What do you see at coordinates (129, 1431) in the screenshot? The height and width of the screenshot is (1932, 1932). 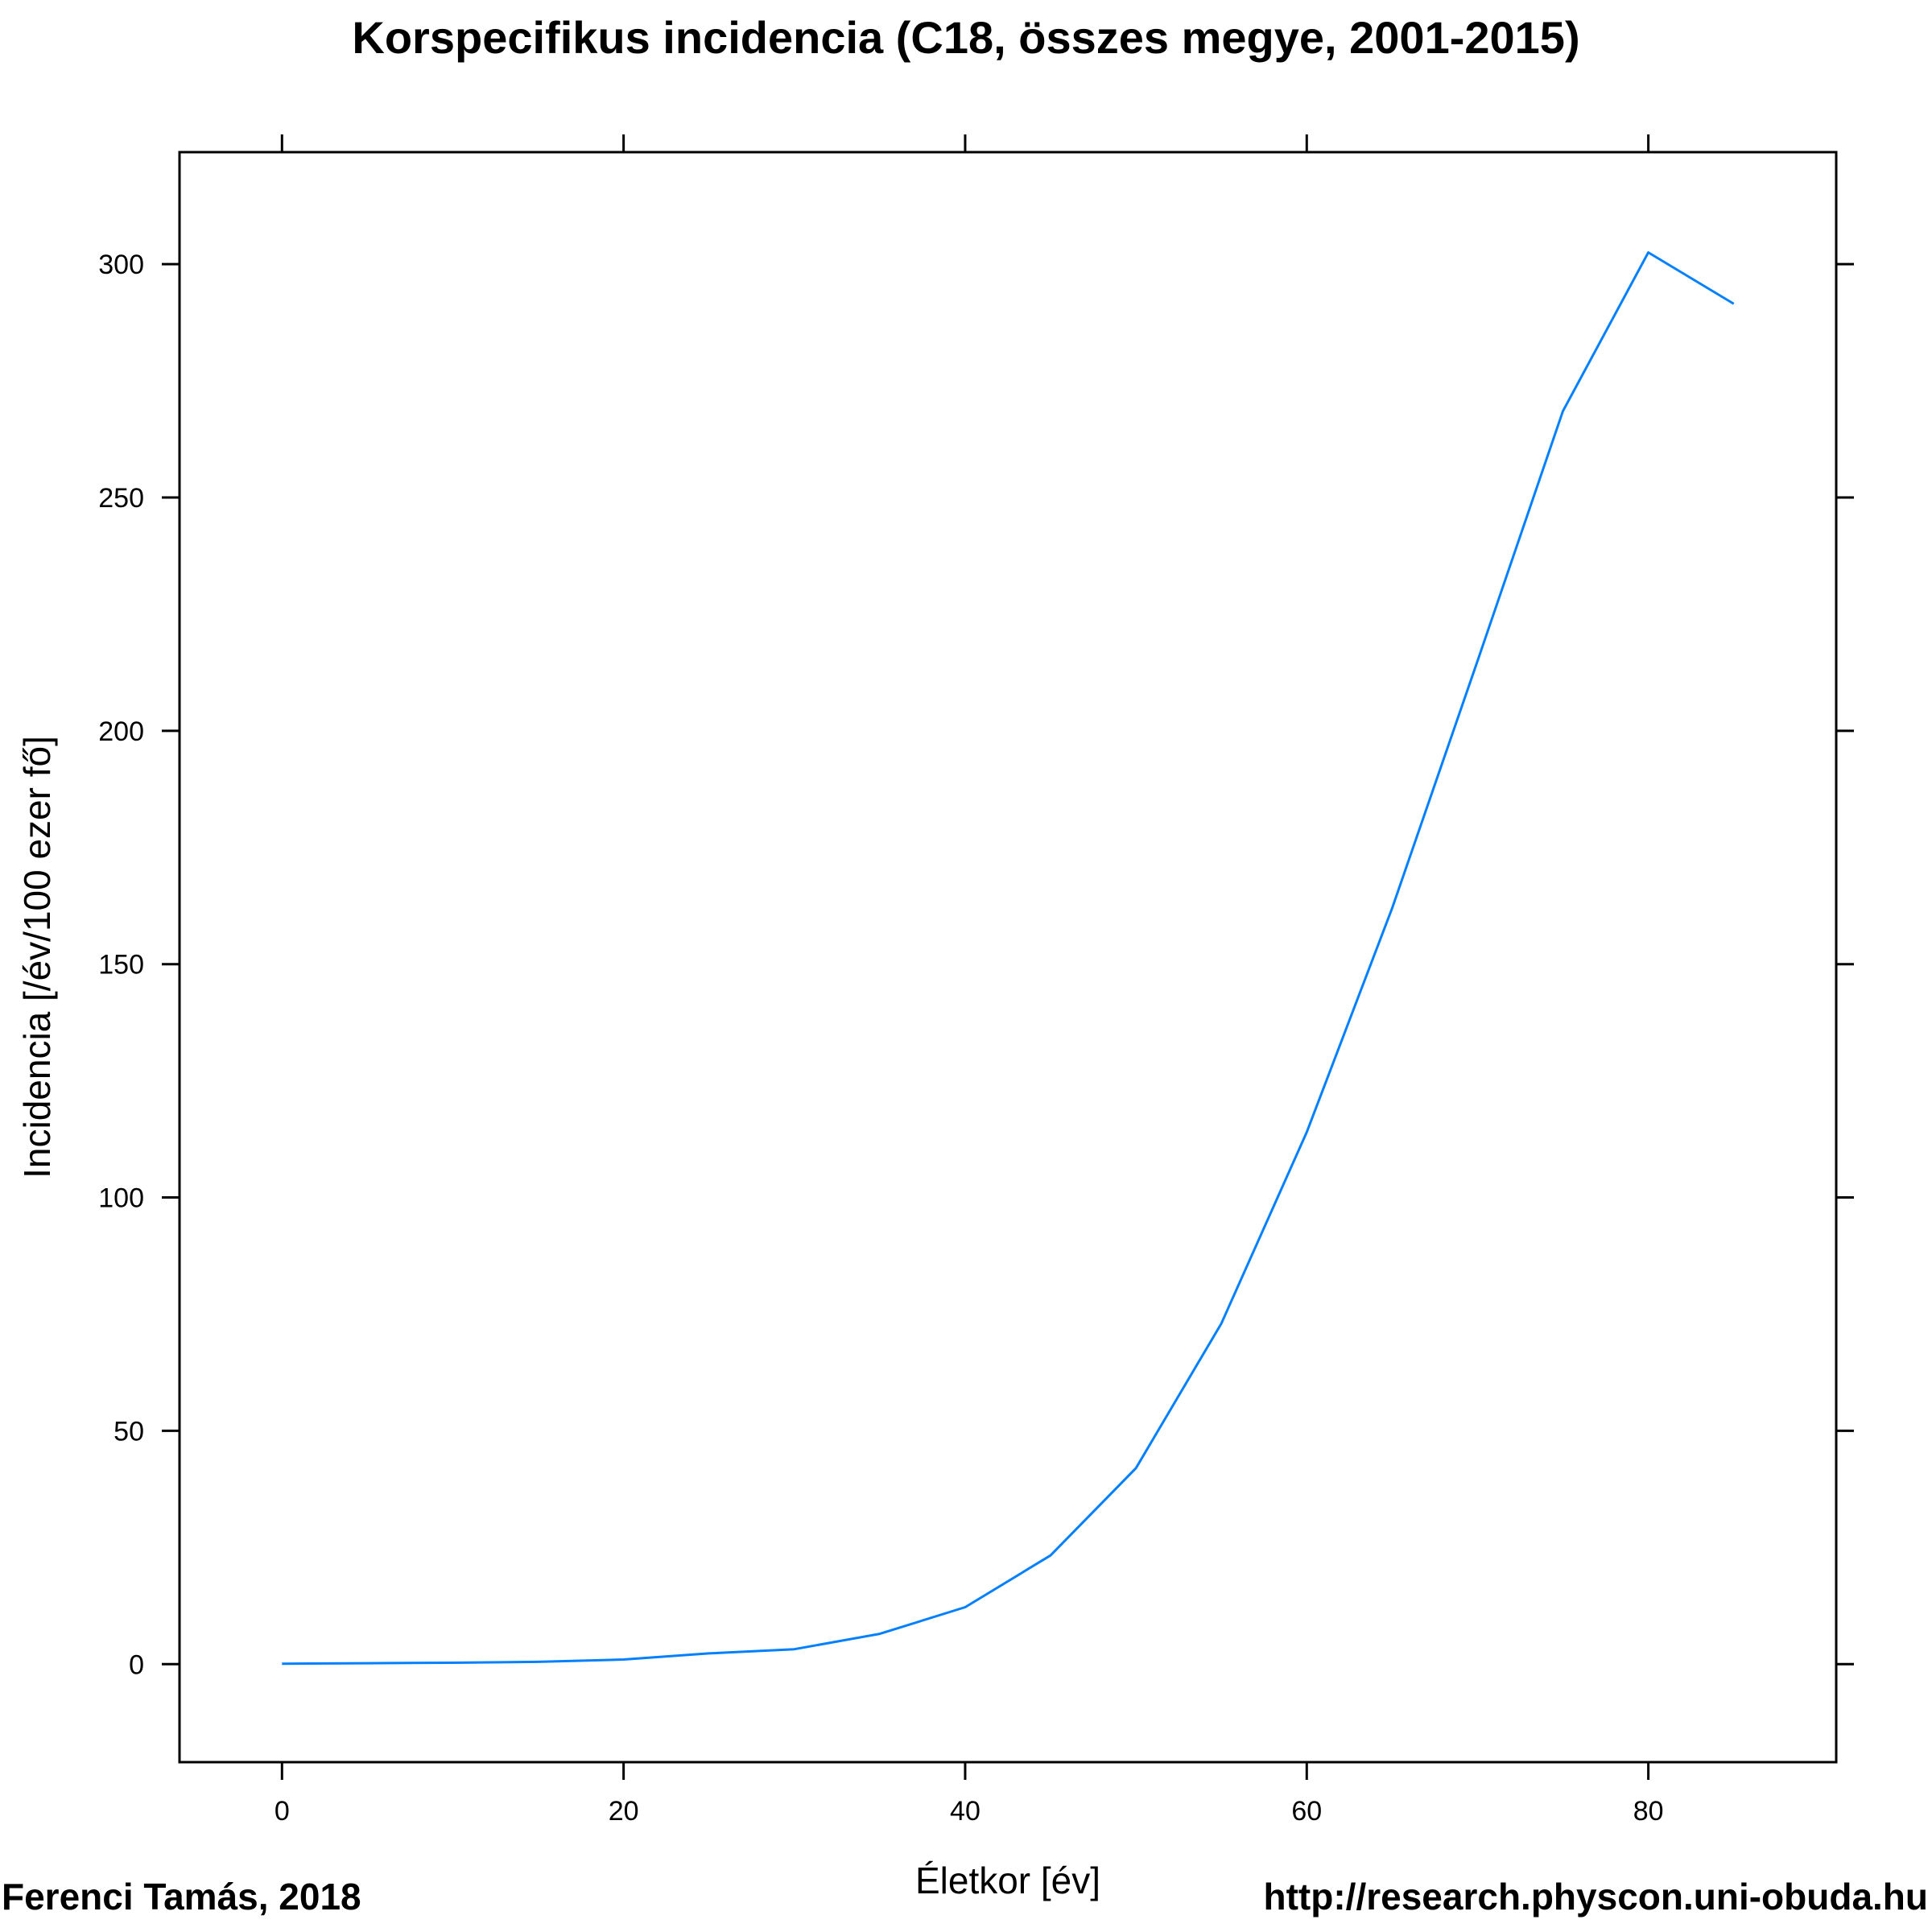 I see `y-tick-label: 50` at bounding box center [129, 1431].